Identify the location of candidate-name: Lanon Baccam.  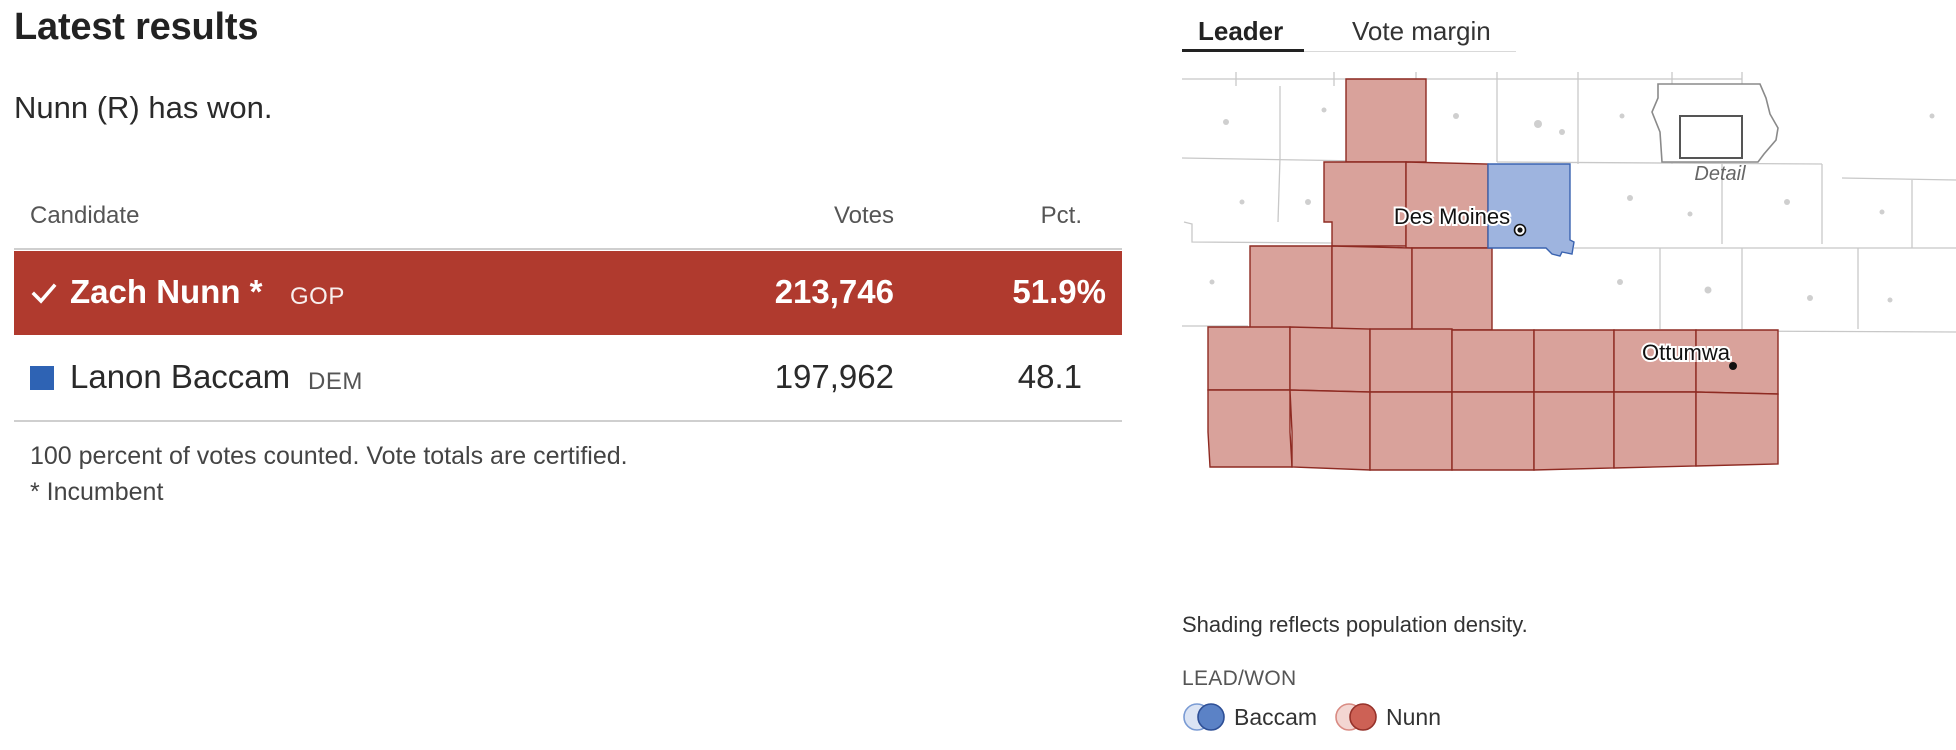
(180, 376).